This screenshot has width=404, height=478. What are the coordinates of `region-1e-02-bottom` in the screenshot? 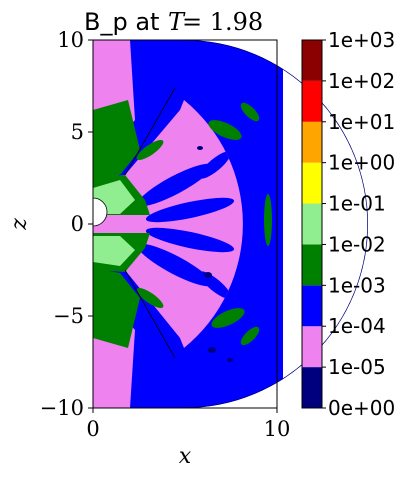 It's located at (114, 251).